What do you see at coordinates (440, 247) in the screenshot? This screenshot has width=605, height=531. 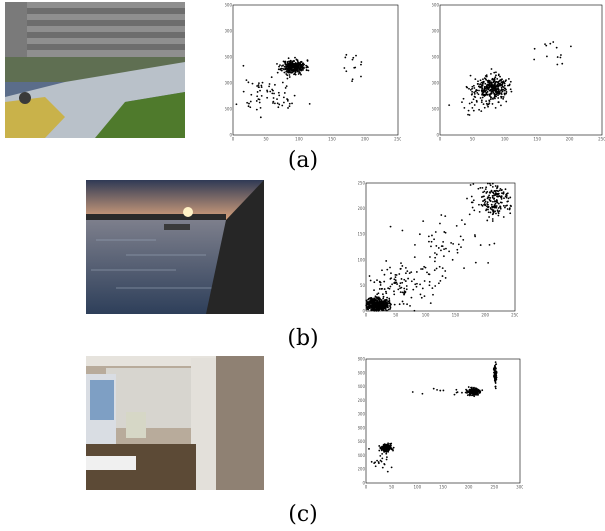 I see `plot-b-axes-frame` at bounding box center [440, 247].